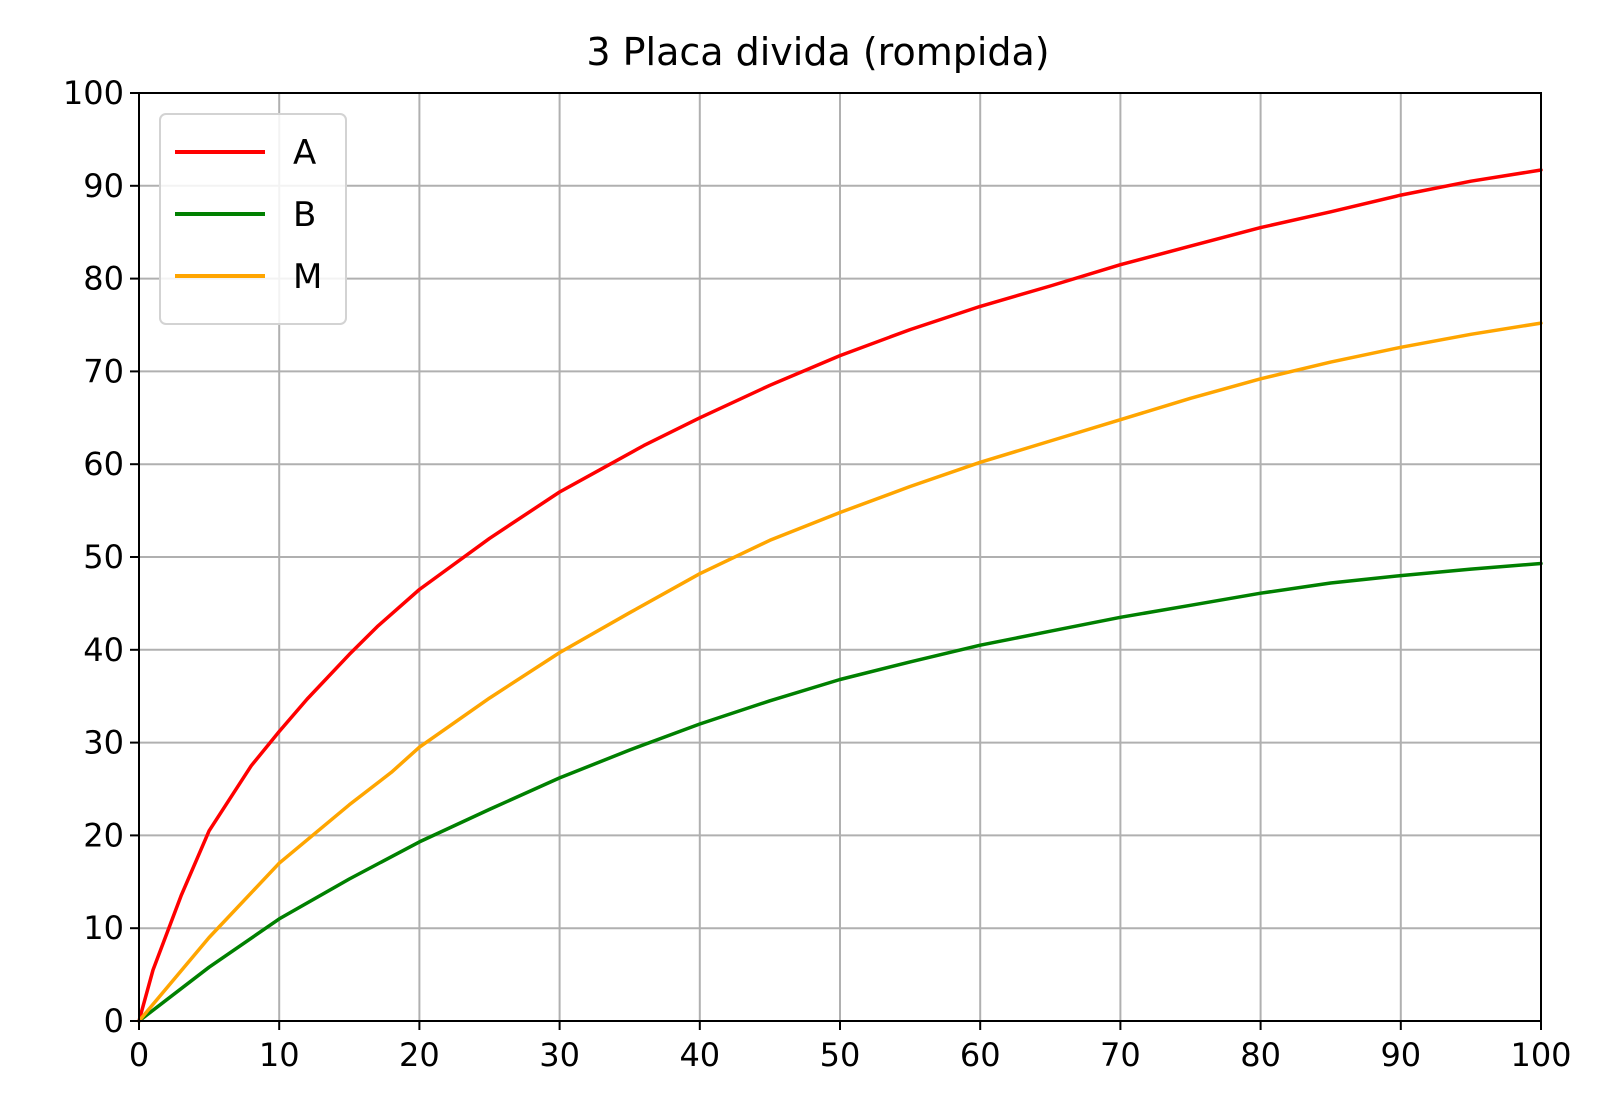 This screenshot has width=1603, height=1118. Describe the element at coordinates (840, 1055) in the screenshot. I see `x-tick-label: 50` at that location.